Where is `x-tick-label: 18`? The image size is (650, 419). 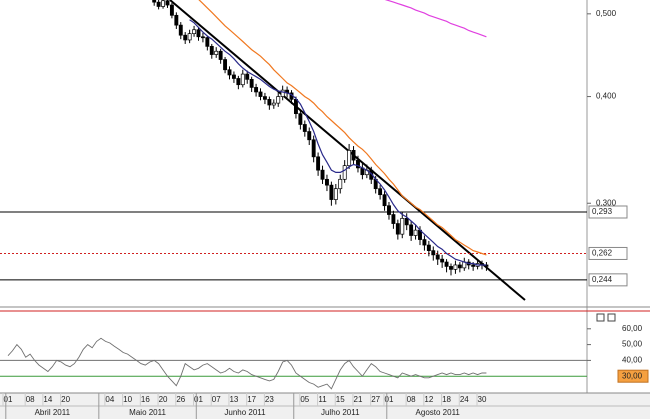
x-tick-label: 18 is located at coordinates (446, 399).